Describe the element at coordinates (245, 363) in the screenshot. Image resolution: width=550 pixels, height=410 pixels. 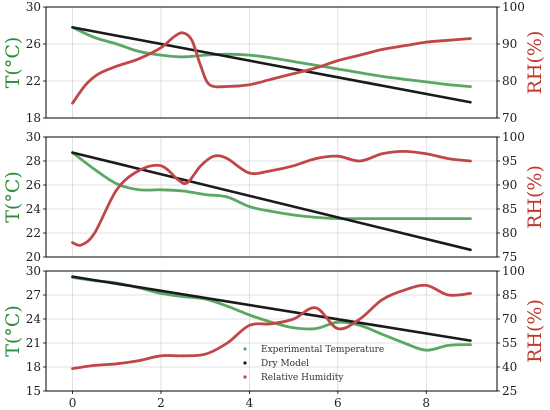
I see `legend-marker-model` at that location.